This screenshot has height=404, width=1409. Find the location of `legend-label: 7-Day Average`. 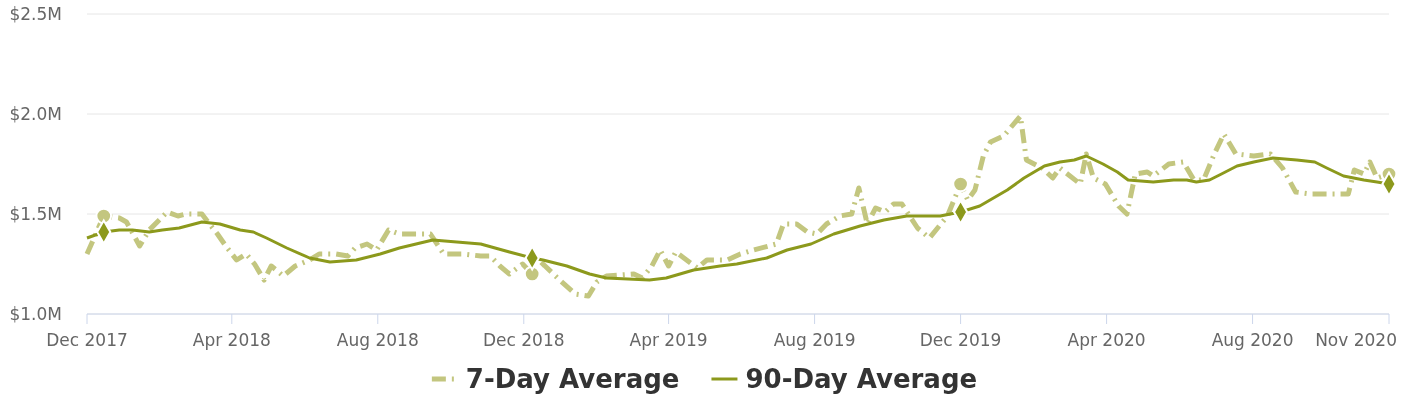

legend-label: 7-Day Average is located at coordinates (572, 379).